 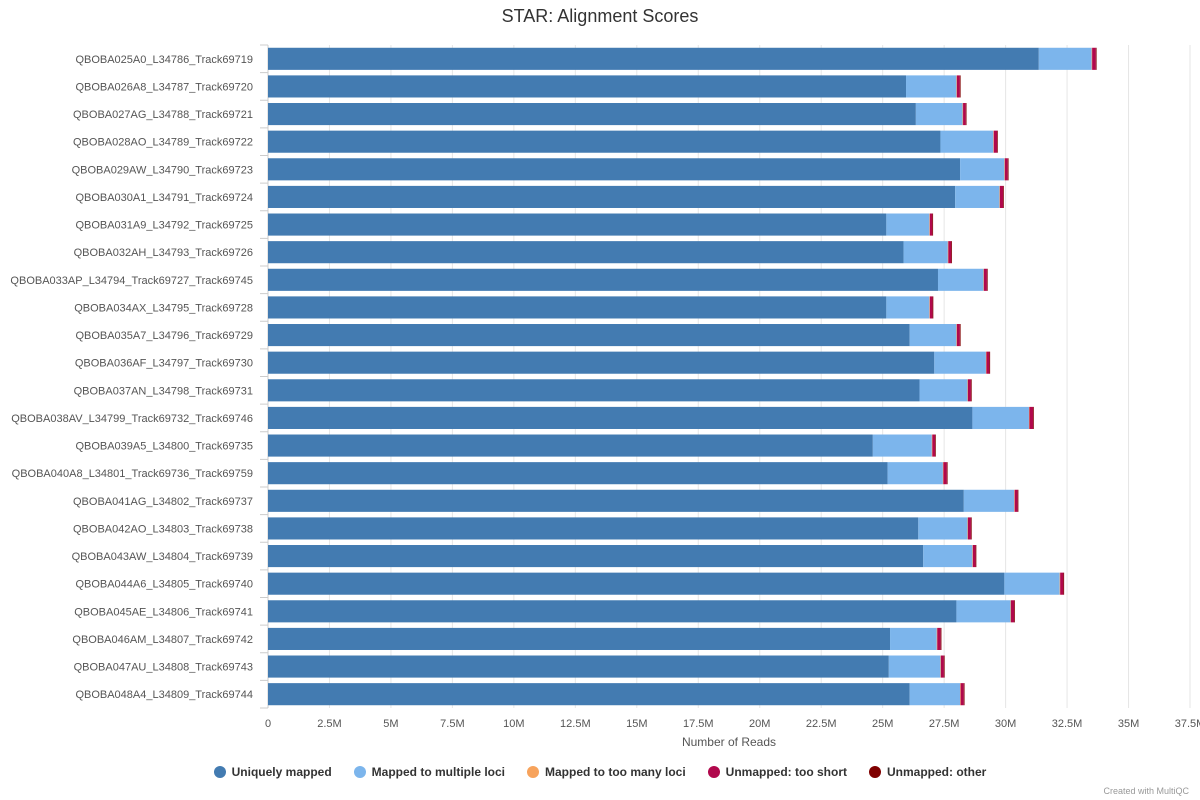 I want to click on legend-item: Unmapped: too short, so click(x=777, y=772).